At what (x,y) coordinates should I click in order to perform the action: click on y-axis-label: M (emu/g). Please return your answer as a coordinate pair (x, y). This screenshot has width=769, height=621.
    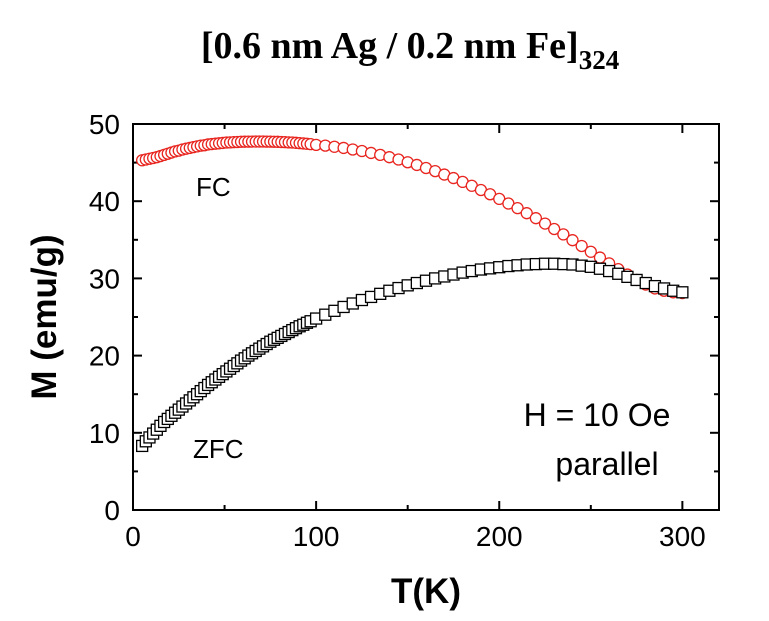
    Looking at the image, I should click on (44, 316).